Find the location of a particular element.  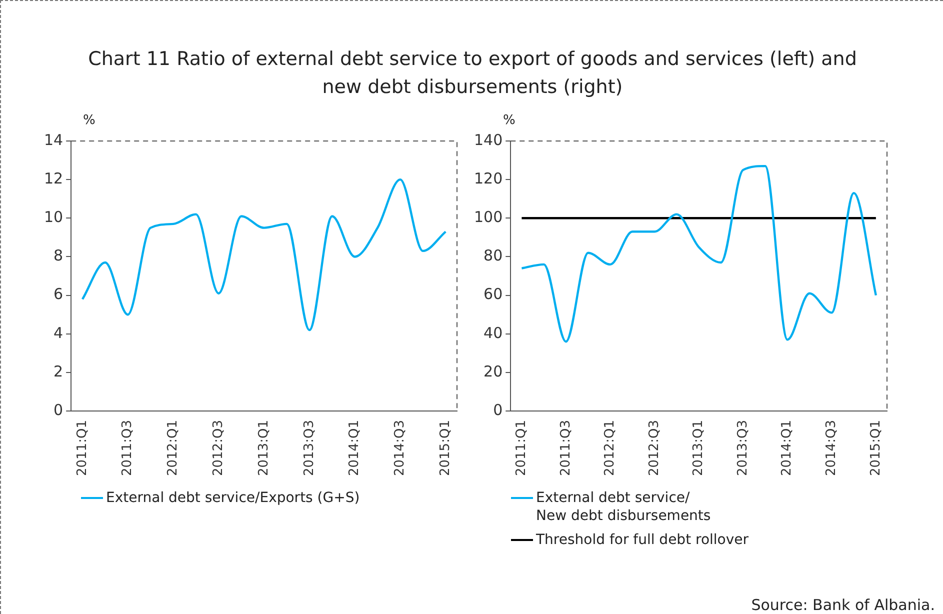

legend-label: Threshold for full debt rollover is located at coordinates (642, 540).